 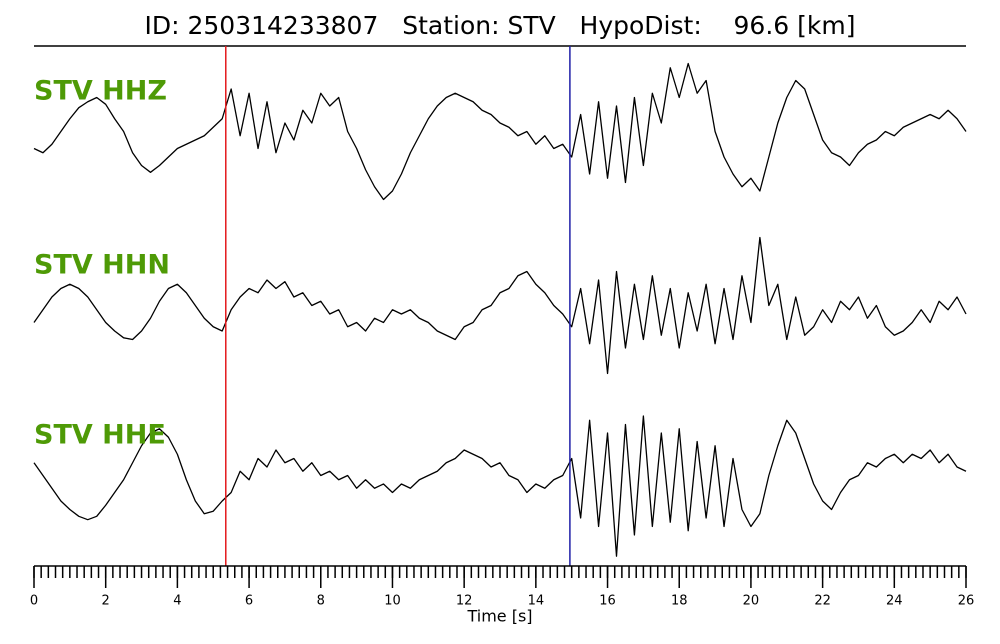 I want to click on x-tick-label: 20, so click(x=751, y=601).